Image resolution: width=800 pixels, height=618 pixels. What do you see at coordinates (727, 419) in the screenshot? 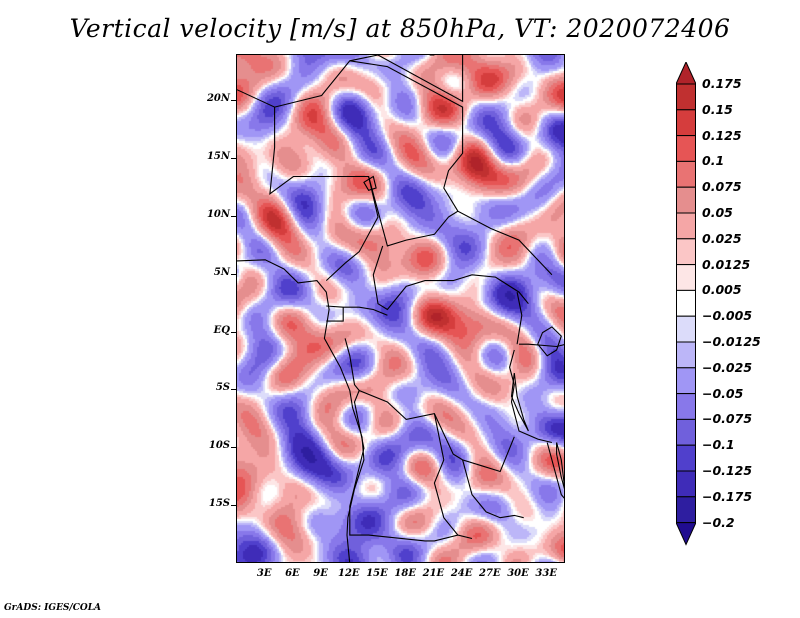
I see `colorbar-label: −0.075` at bounding box center [727, 419].